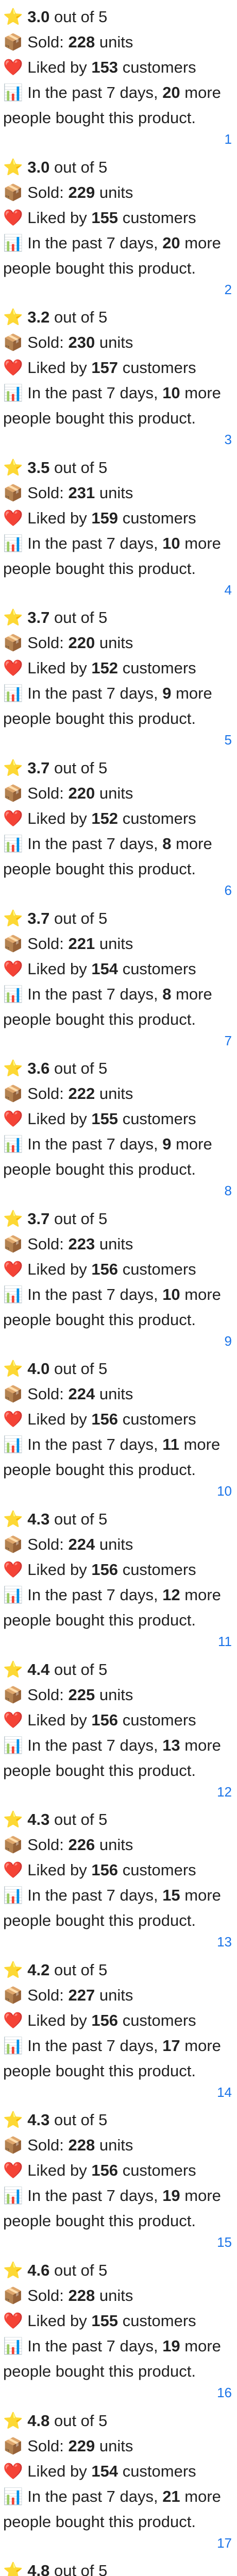 The height and width of the screenshot is (2576, 237). Describe the element at coordinates (118, 67) in the screenshot. I see `stat-line: ❤️ Liked by 153 customers` at that location.